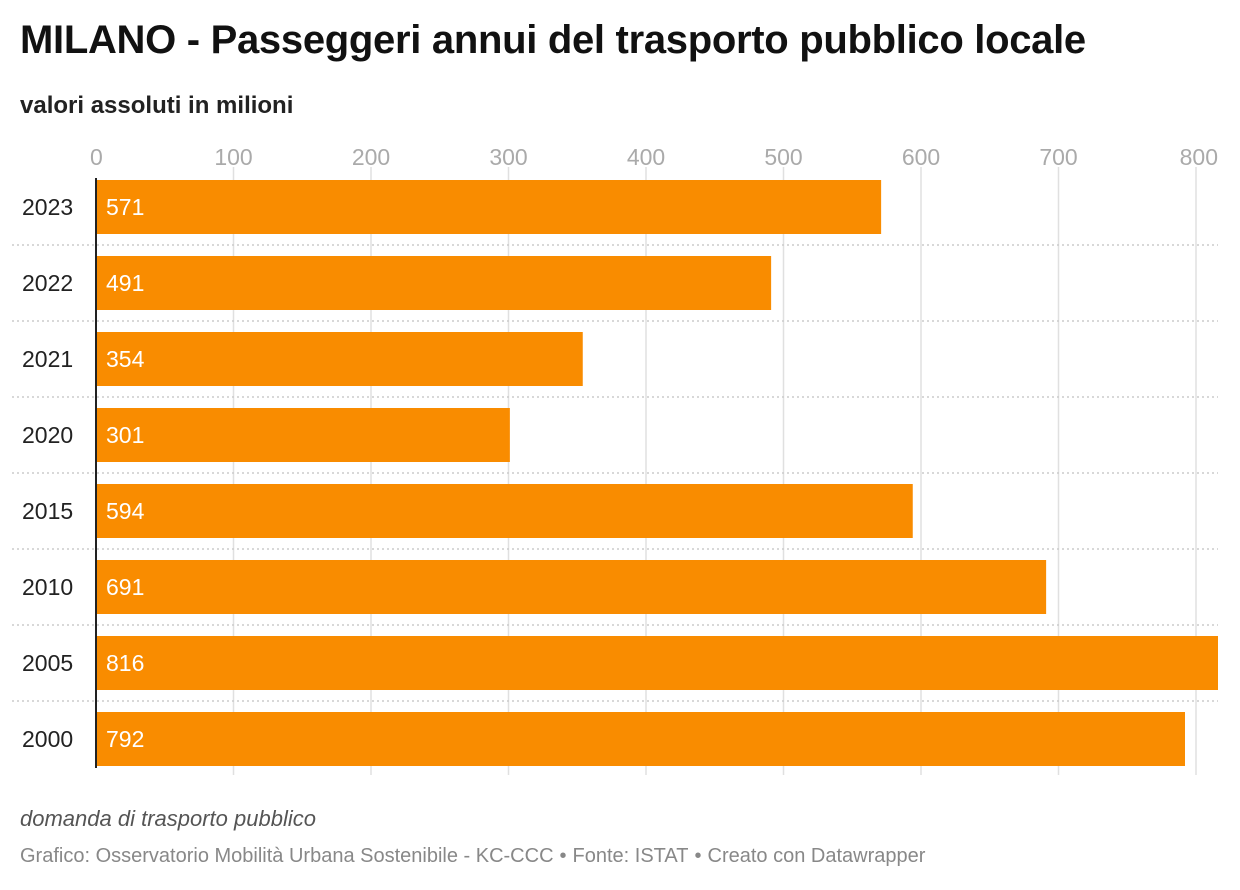 The height and width of the screenshot is (890, 1240). What do you see at coordinates (47, 587) in the screenshot?
I see `y-category-label: 2010` at bounding box center [47, 587].